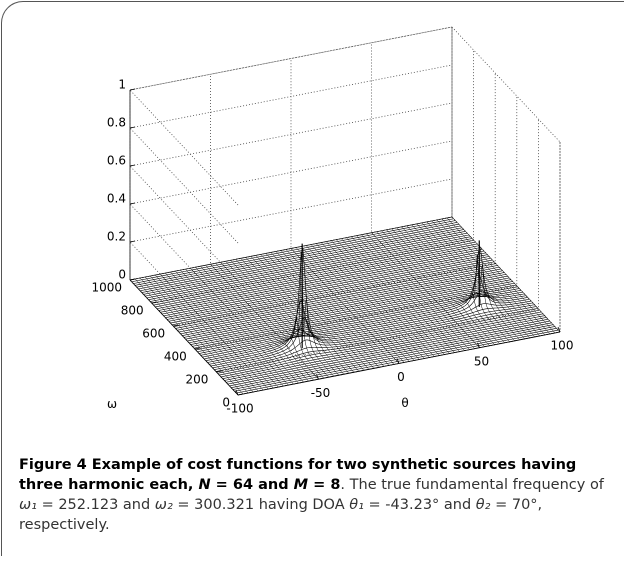  I want to click on text: ω₂, so click(163, 505).